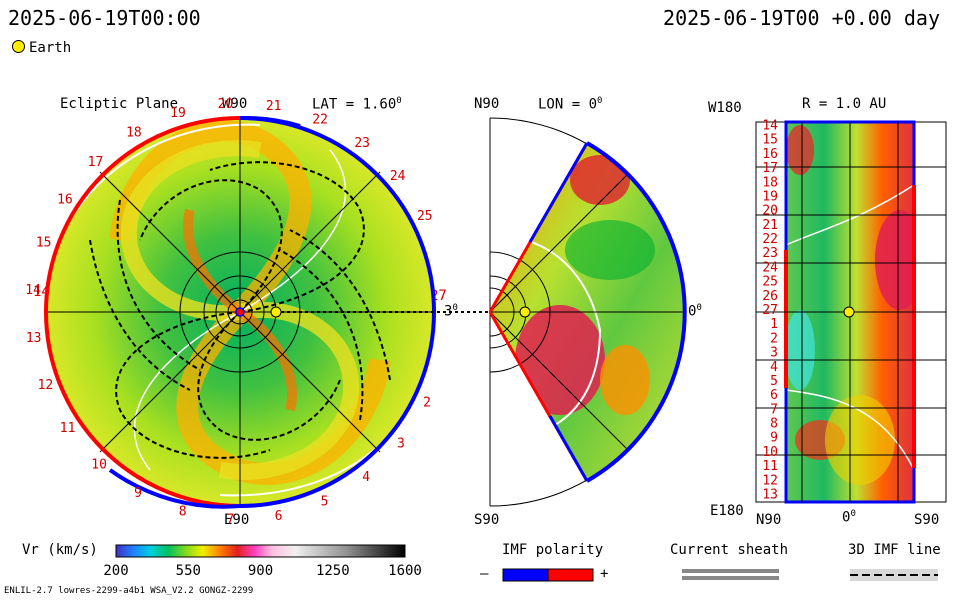 Image resolution: width=960 pixels, height=600 pixels. What do you see at coordinates (770, 168) in the screenshot?
I see `radial-tick-17: 17` at bounding box center [770, 168].